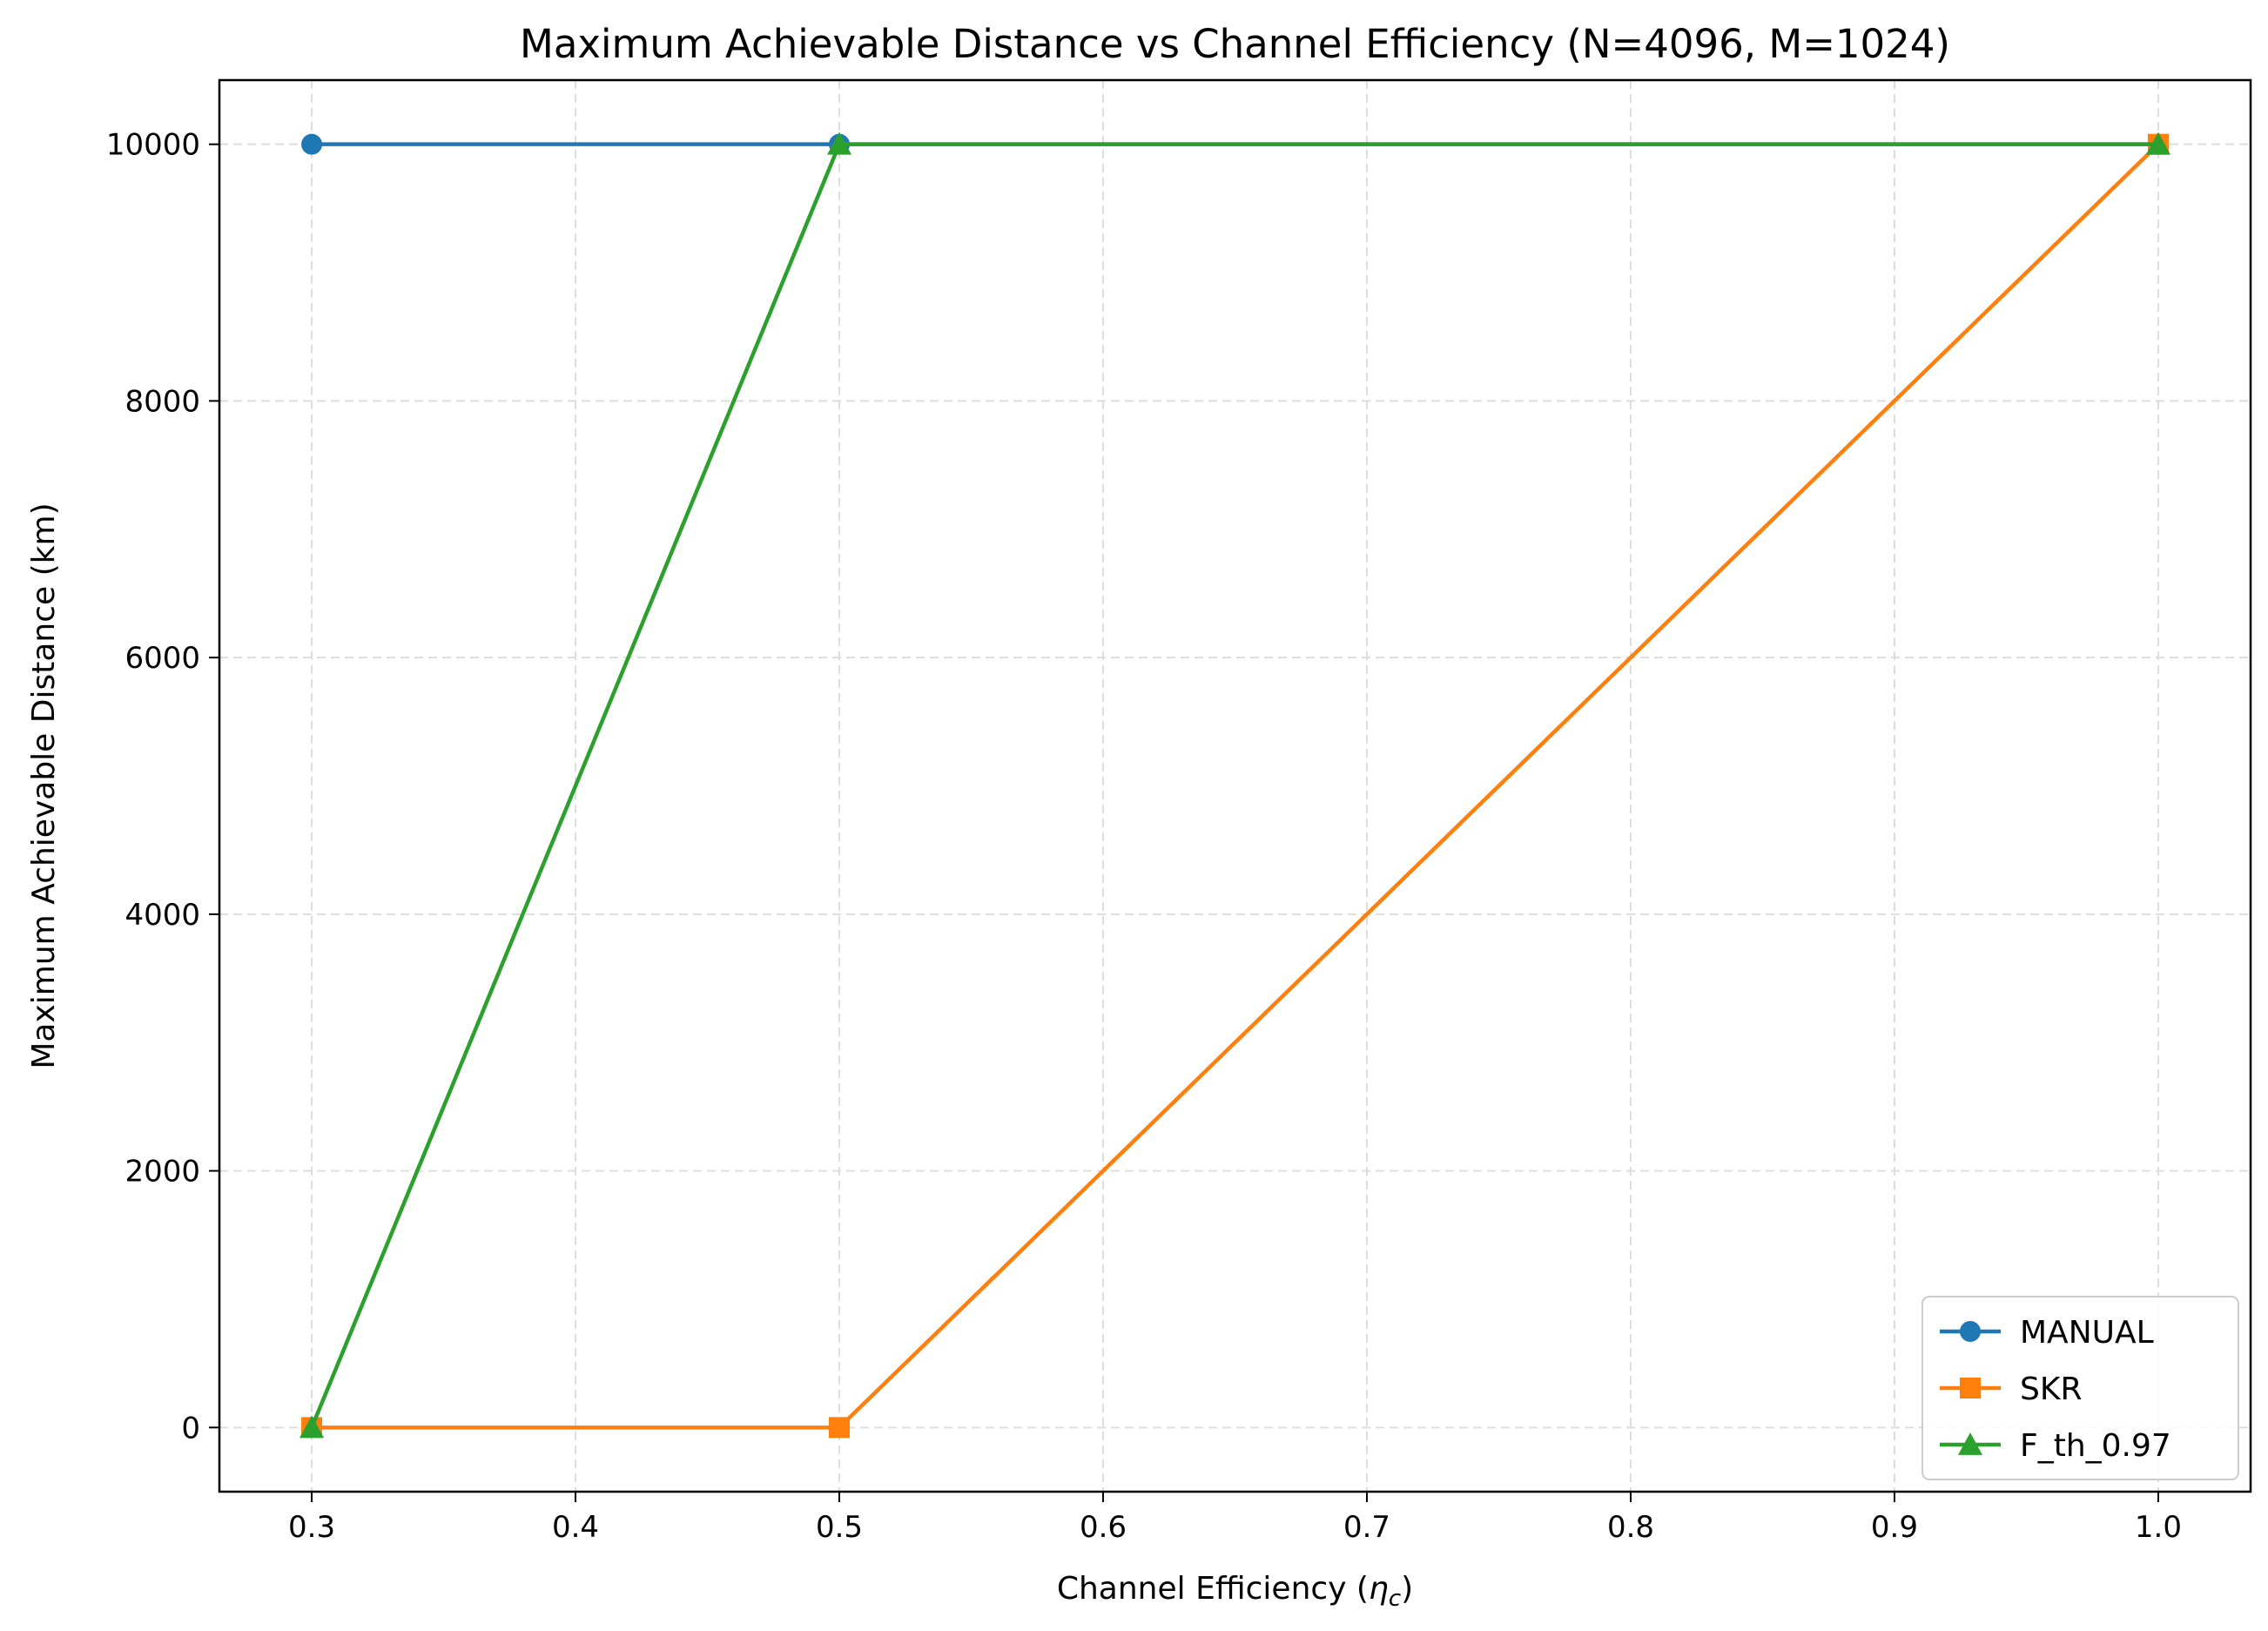 Image resolution: width=2268 pixels, height=1631 pixels. What do you see at coordinates (153, 145) in the screenshot?
I see `y-tick-label: 10000` at bounding box center [153, 145].